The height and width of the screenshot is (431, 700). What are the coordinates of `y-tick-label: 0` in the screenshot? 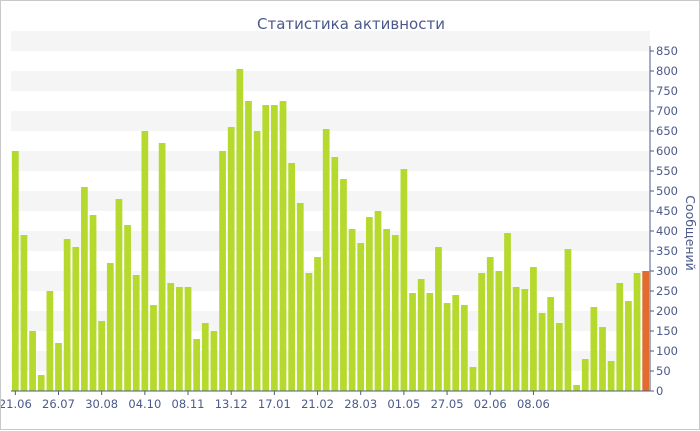 It's located at (659, 391).